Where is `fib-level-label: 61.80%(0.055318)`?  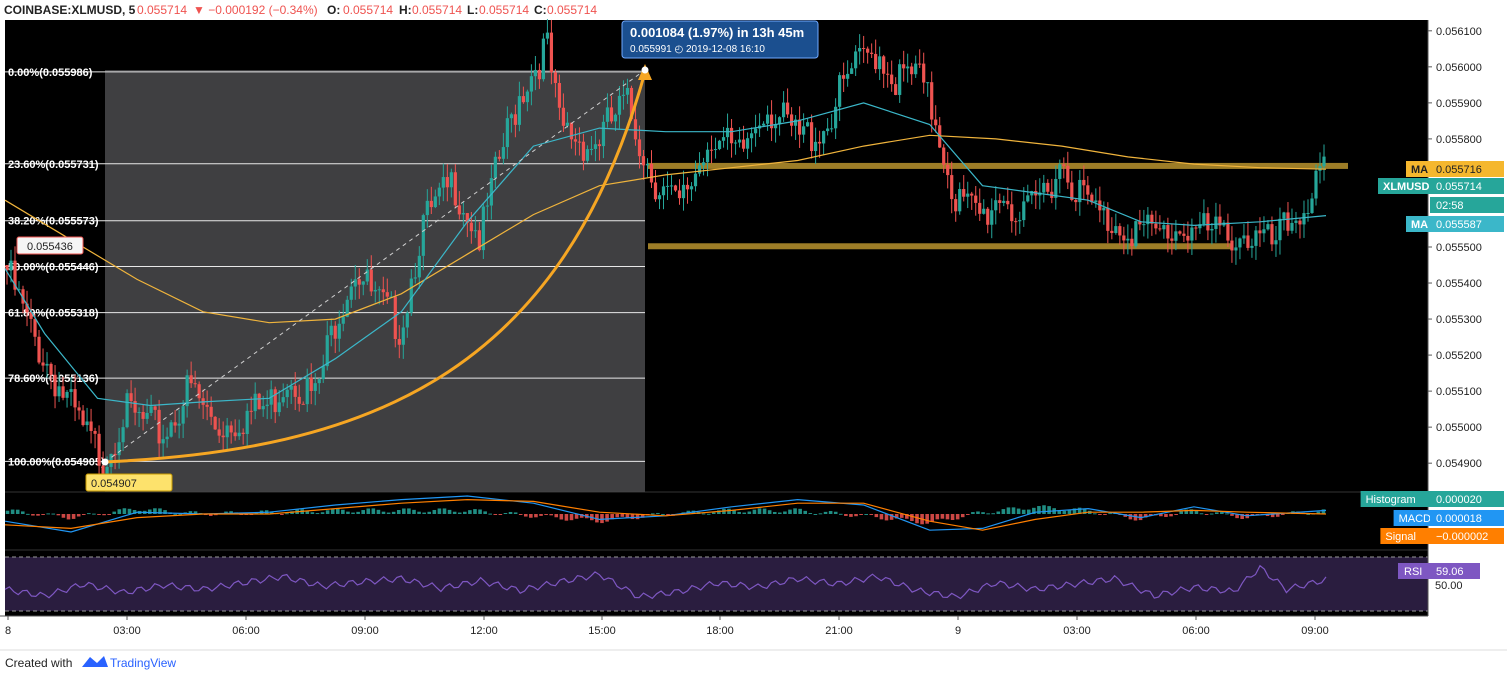 fib-level-label: 61.80%(0.055318) is located at coordinates (53, 314).